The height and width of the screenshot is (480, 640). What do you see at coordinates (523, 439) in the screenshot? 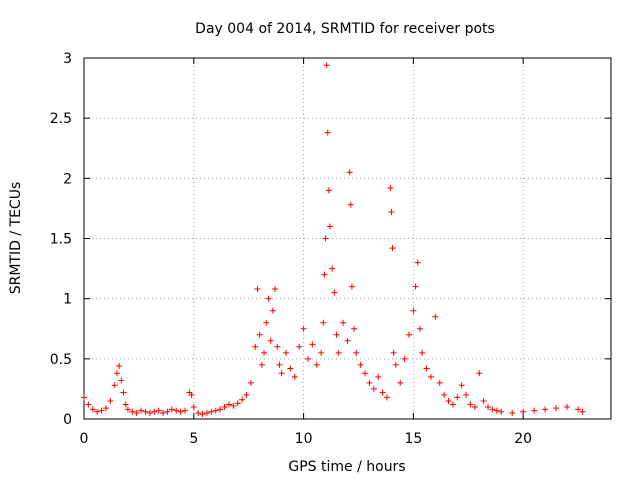
I see `x-tick-label: 20` at bounding box center [523, 439].